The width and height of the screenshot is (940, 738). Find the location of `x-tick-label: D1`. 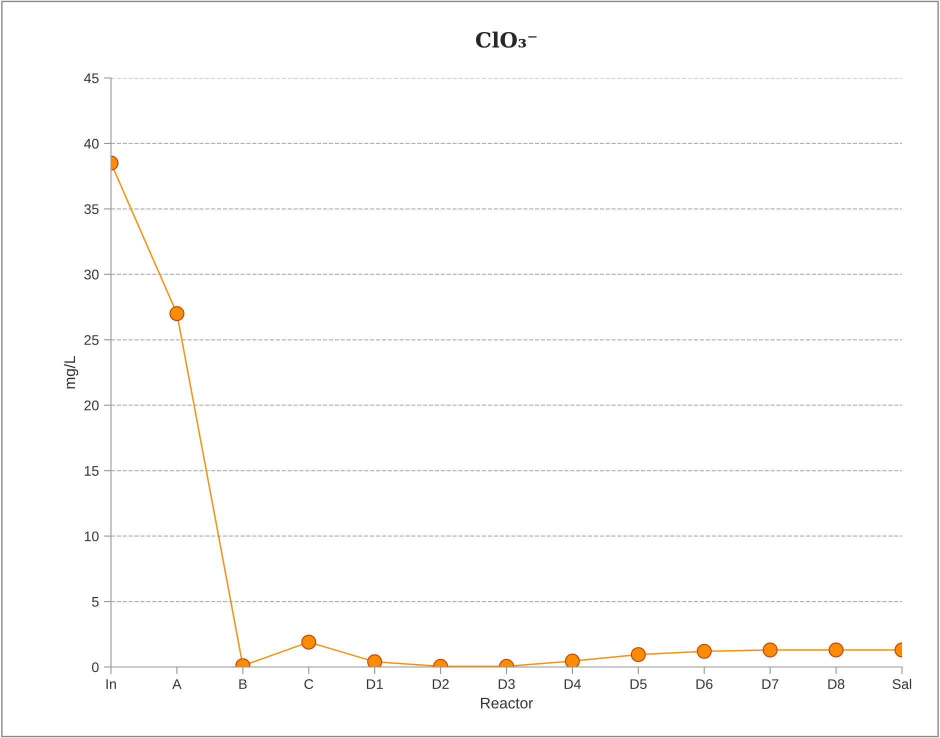

x-tick-label: D1 is located at coordinates (374, 684).